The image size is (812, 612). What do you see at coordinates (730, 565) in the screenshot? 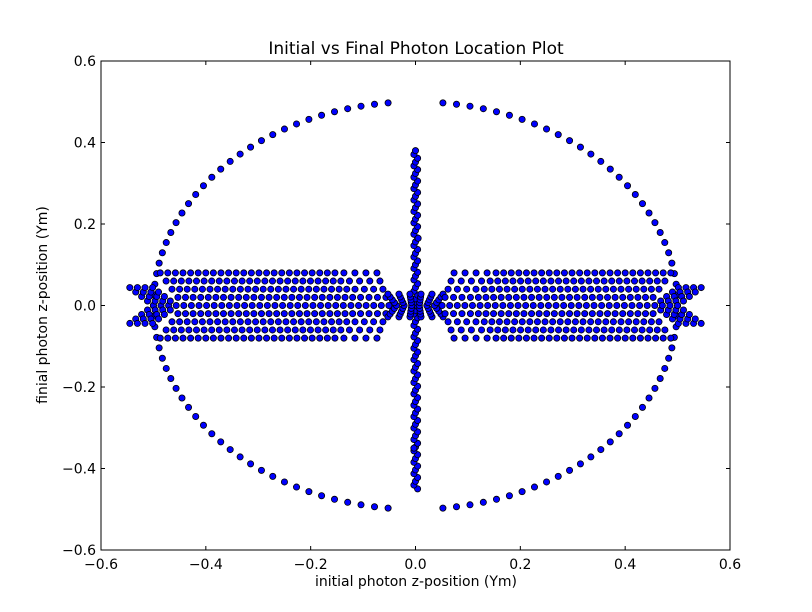
I see `x-tick-label: 0.6` at bounding box center [730, 565].